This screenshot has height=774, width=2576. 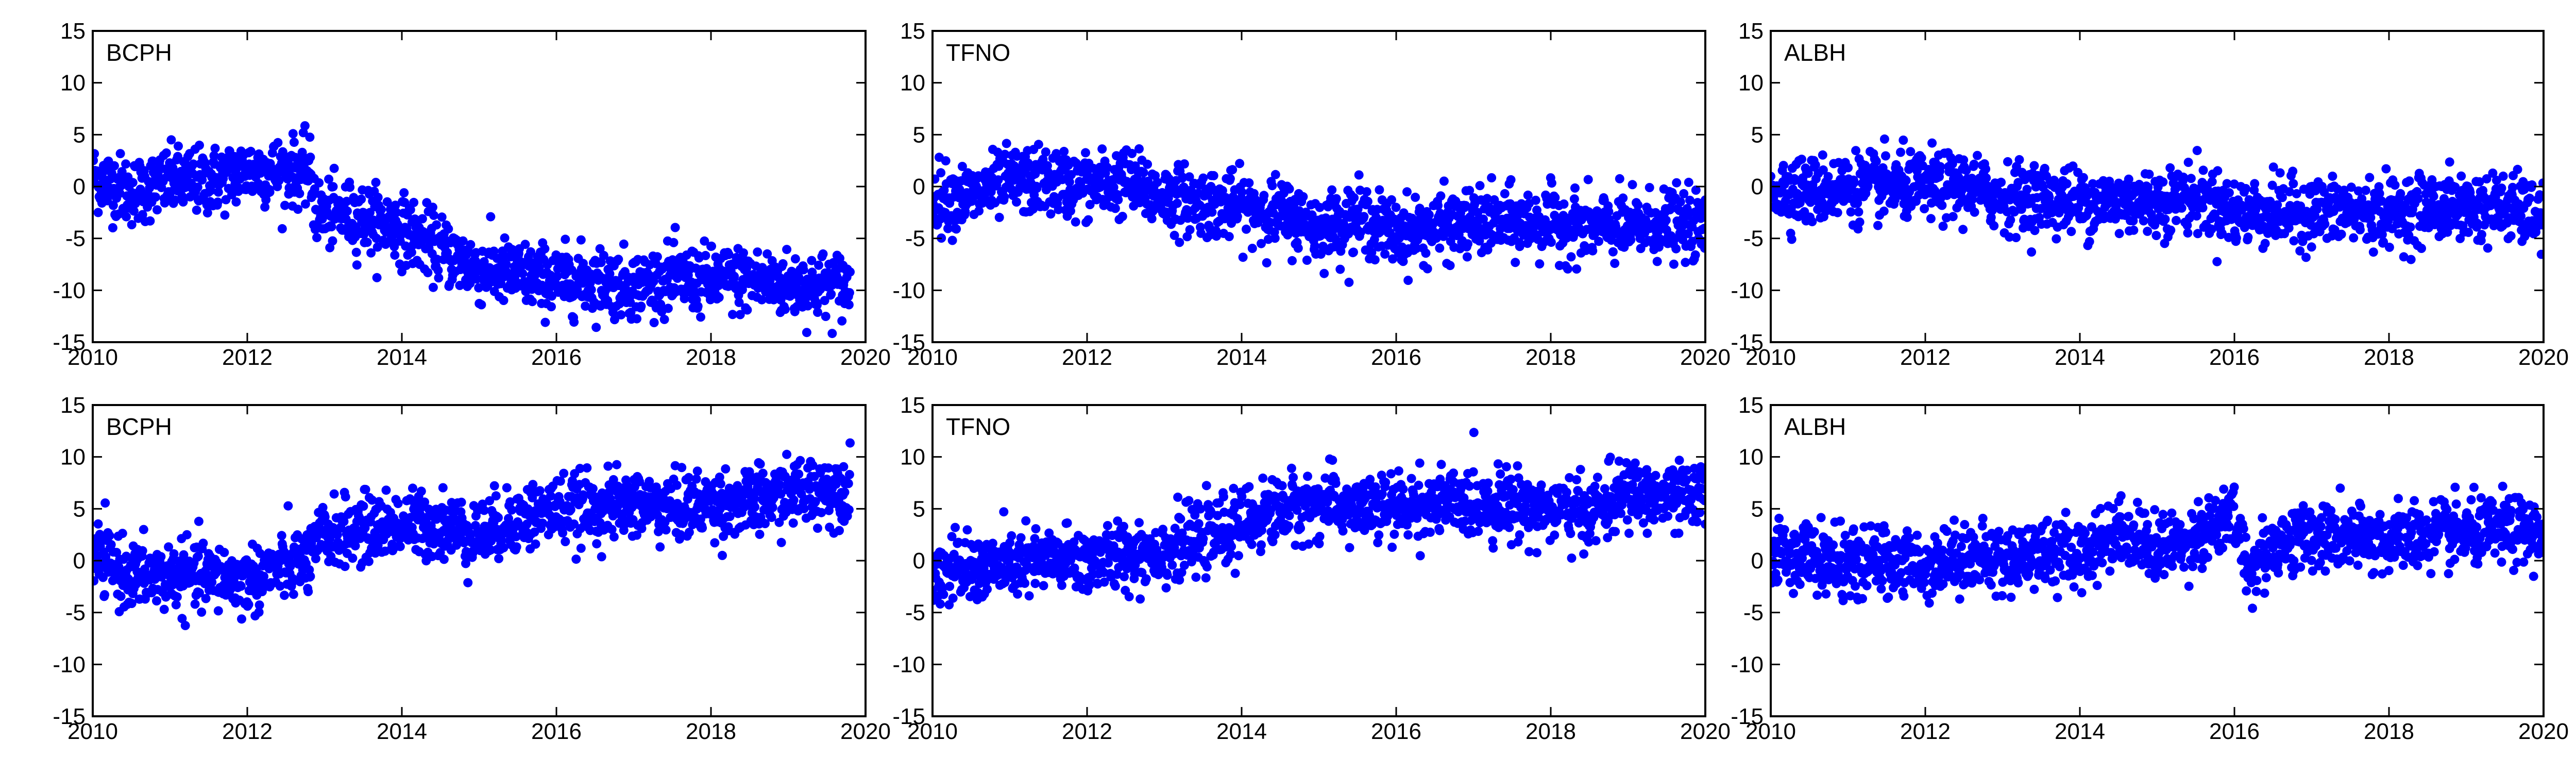 I want to click on y-tick-label: -10, so click(x=1747, y=290).